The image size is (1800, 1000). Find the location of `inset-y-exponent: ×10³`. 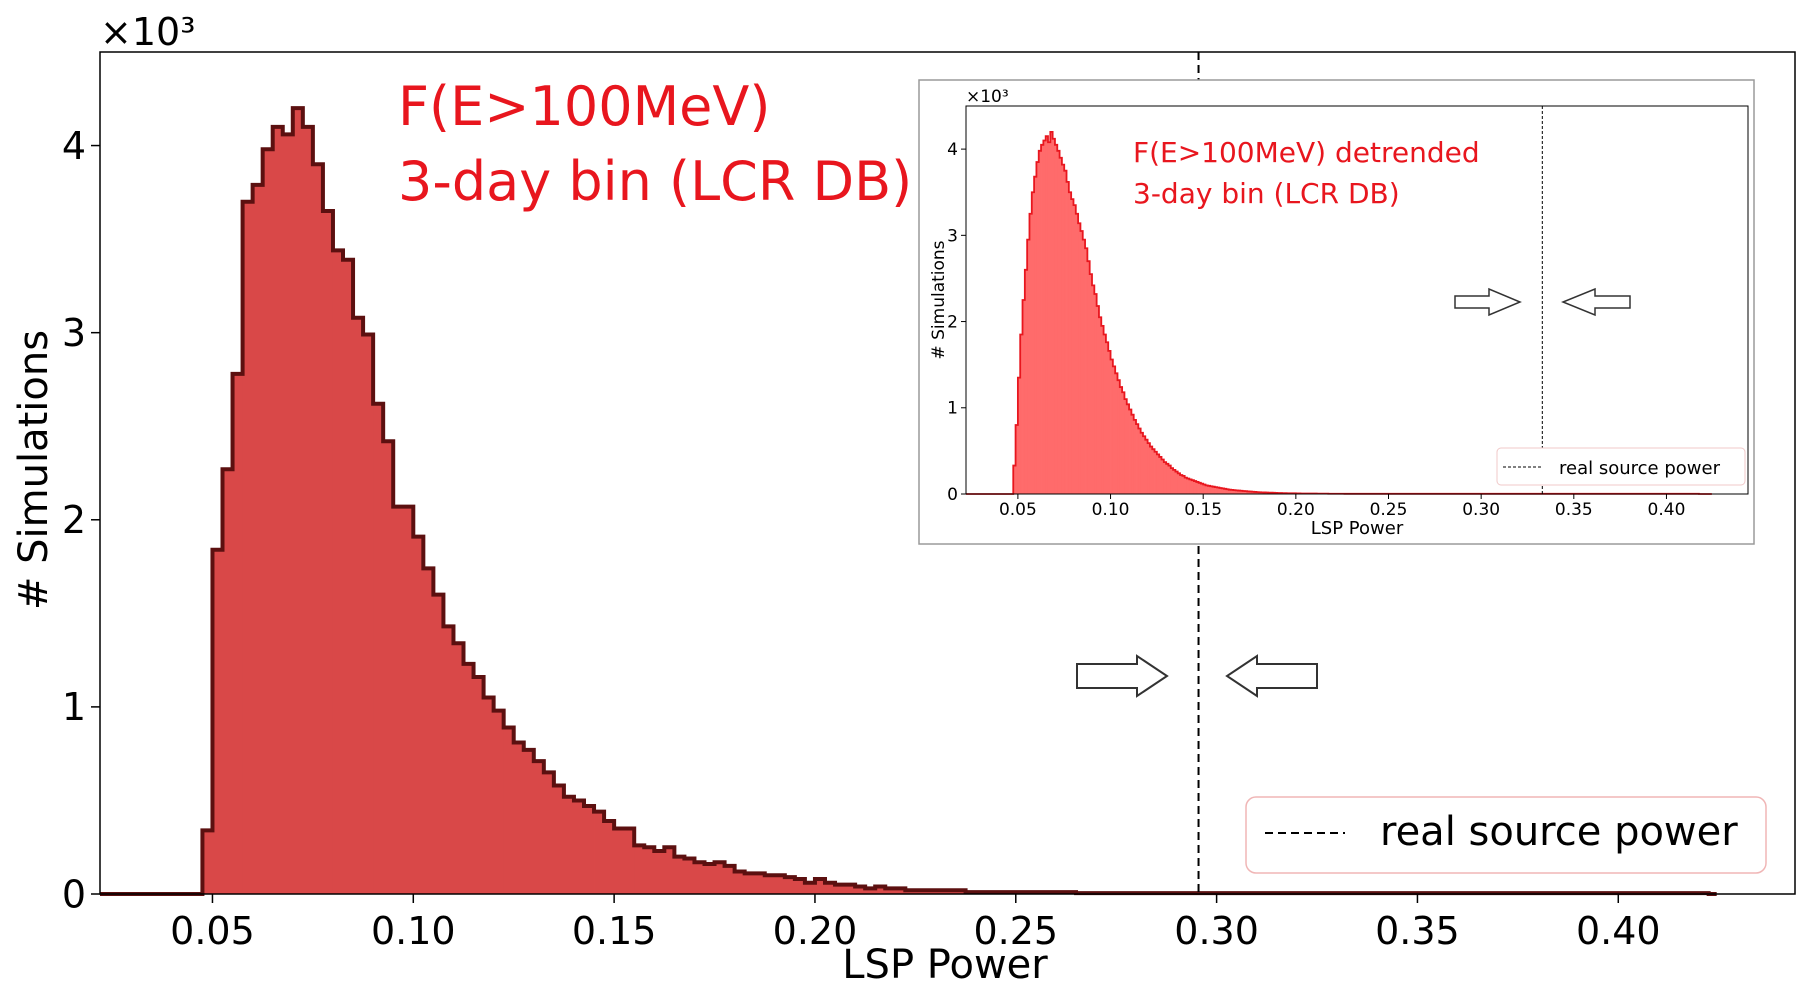

inset-y-exponent: ×10³ is located at coordinates (987, 97).